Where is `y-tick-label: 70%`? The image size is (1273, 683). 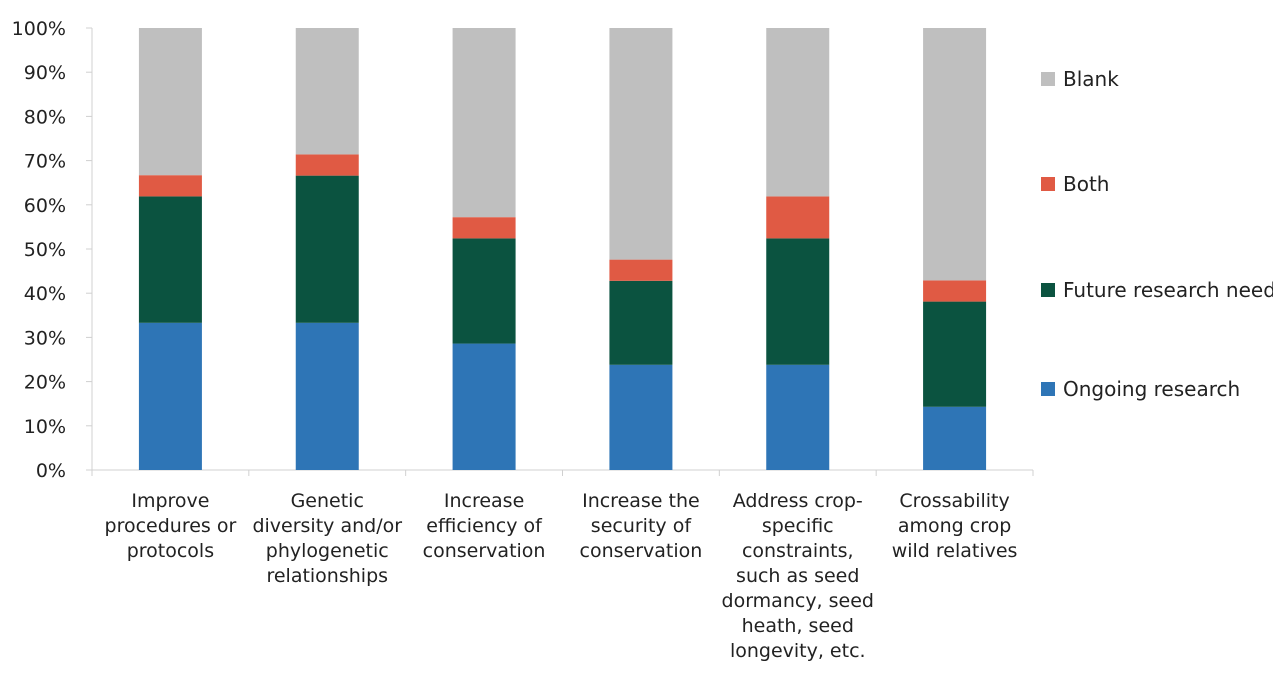 y-tick-label: 70% is located at coordinates (45, 162).